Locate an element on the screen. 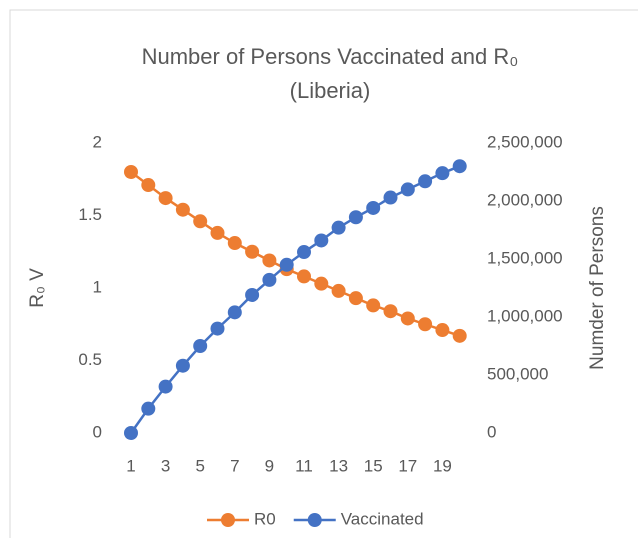 This screenshot has height=538, width=638. y2-tick-label: 1,000,000 is located at coordinates (525, 315).